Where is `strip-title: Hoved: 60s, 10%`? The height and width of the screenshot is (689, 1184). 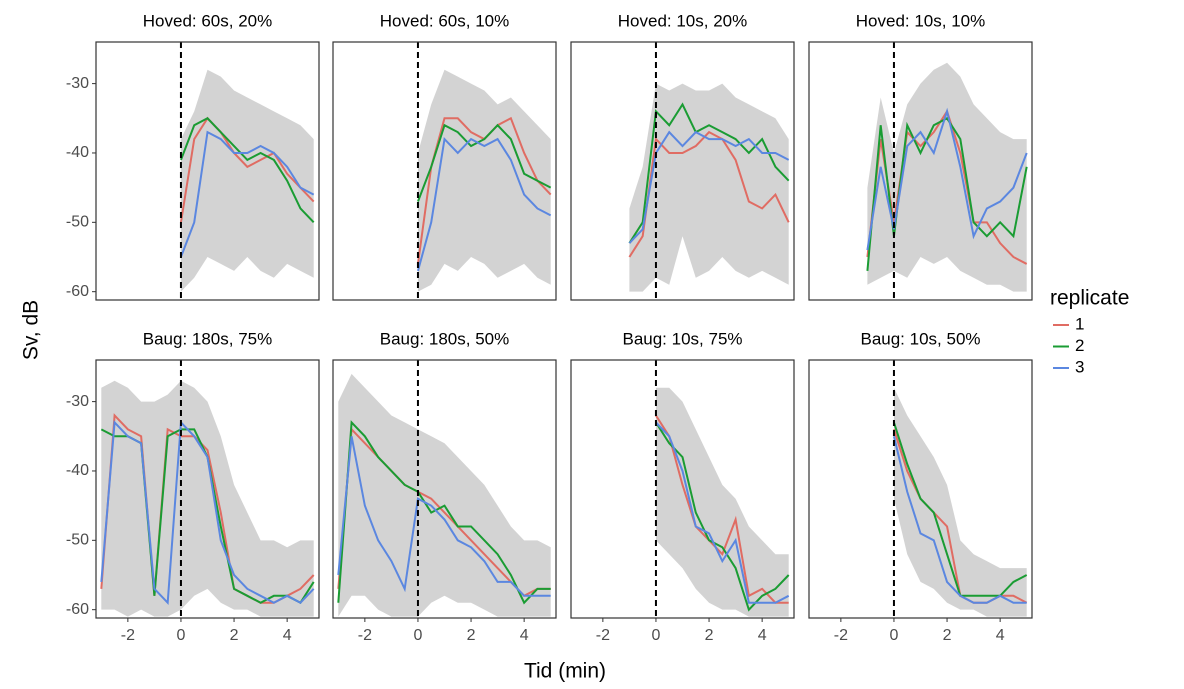 strip-title: Hoved: 60s, 10% is located at coordinates (444, 20).